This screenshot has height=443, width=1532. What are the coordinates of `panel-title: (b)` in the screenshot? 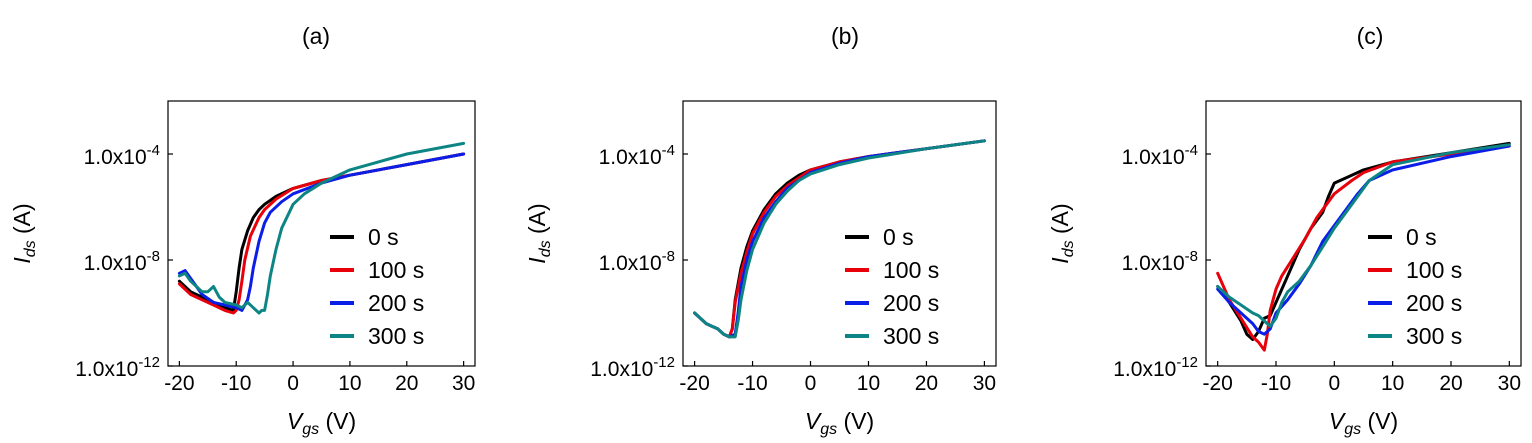 It's located at (845, 36).